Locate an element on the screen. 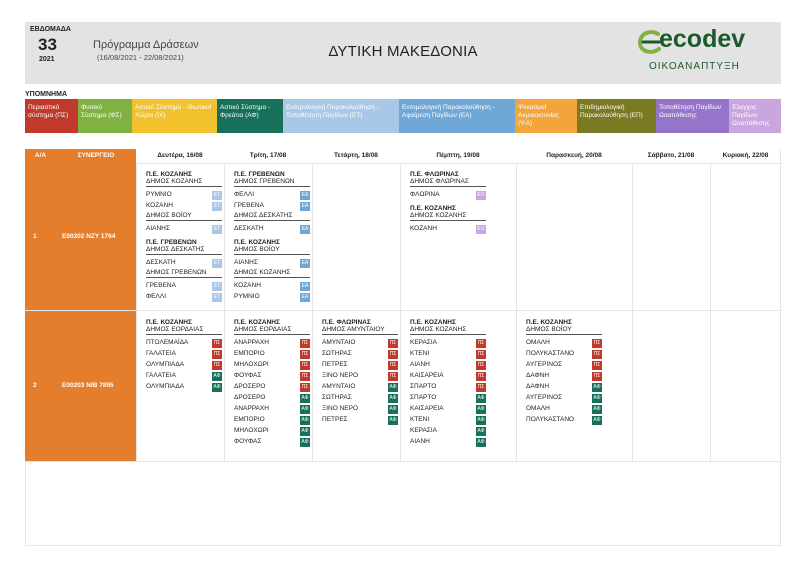  location-name: ΓΑΛΑΤΕΙΑ is located at coordinates (161, 353).